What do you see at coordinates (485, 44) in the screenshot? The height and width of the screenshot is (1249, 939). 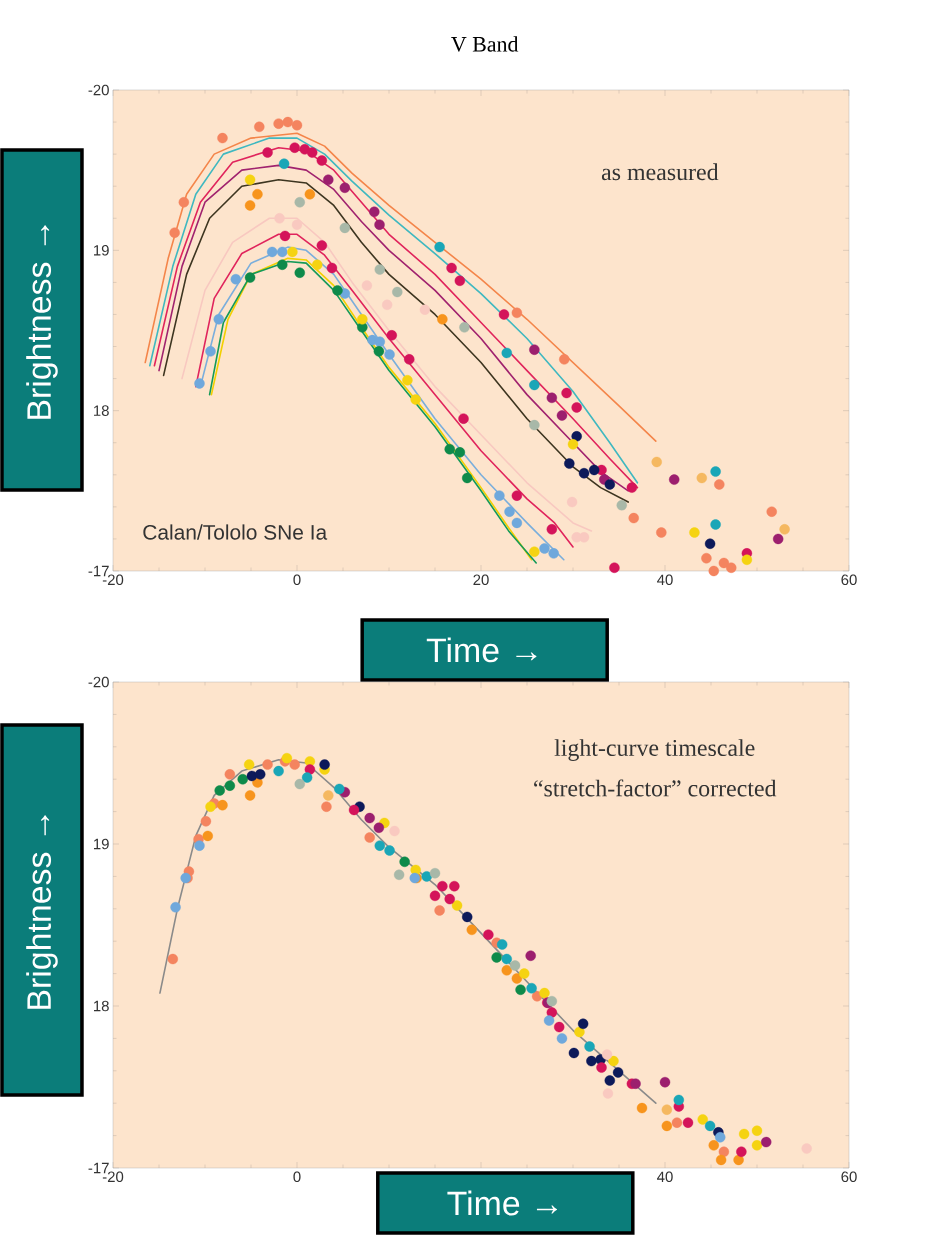 I see `chart-title: V Band` at bounding box center [485, 44].